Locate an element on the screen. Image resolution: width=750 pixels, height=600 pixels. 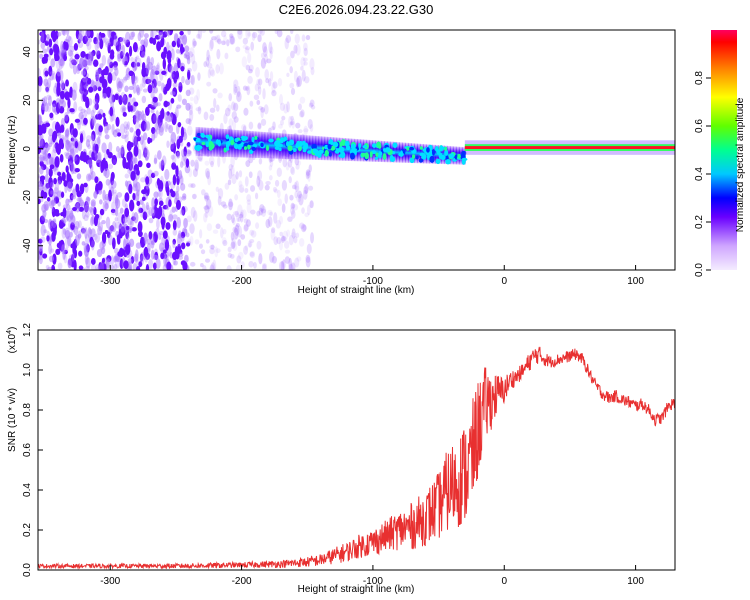
spectrogram-y-axis: -40 -20 0 20 40 is located at coordinates (32, 149).